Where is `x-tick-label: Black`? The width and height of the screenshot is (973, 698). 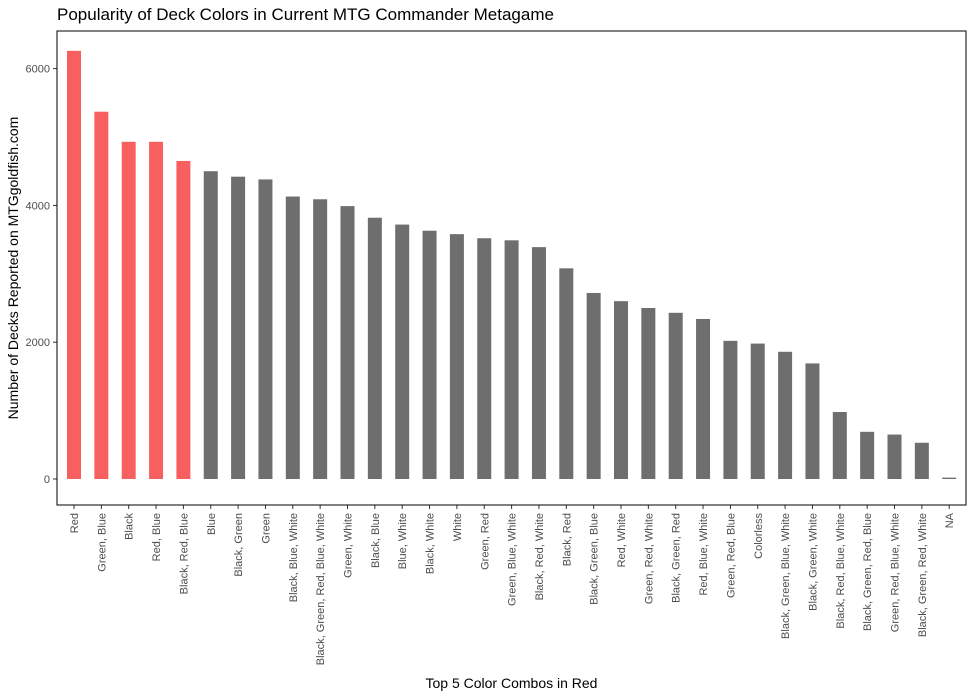 x-tick-label: Black is located at coordinates (130, 526).